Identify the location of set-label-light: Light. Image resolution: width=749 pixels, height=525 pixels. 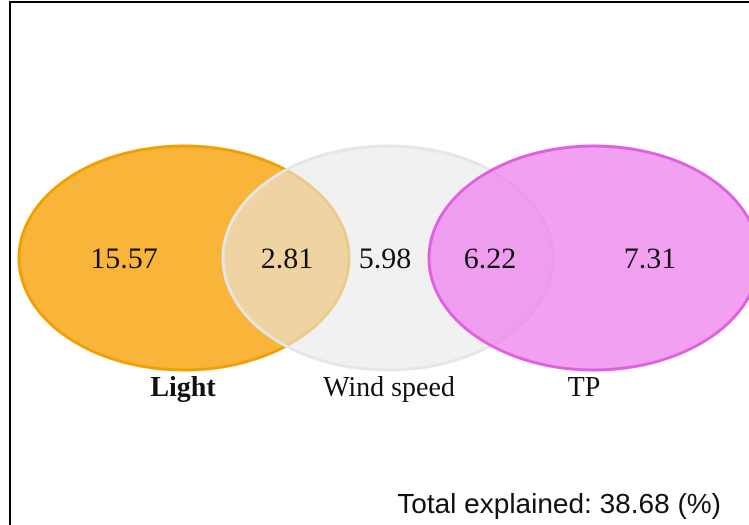
(183, 387).